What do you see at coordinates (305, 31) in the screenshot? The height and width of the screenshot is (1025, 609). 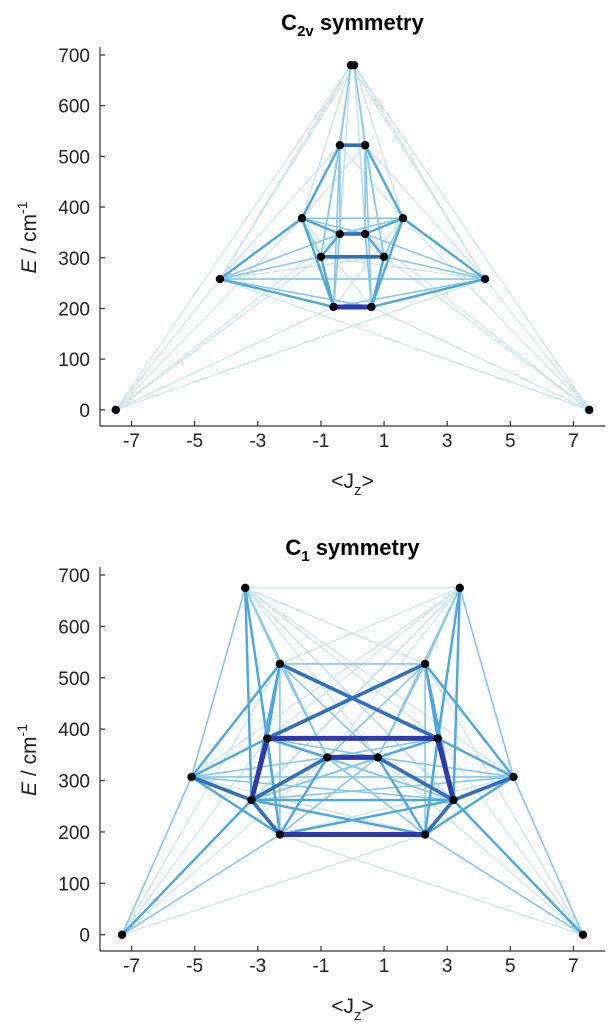 I see `chart-title-subscript: 2v` at bounding box center [305, 31].